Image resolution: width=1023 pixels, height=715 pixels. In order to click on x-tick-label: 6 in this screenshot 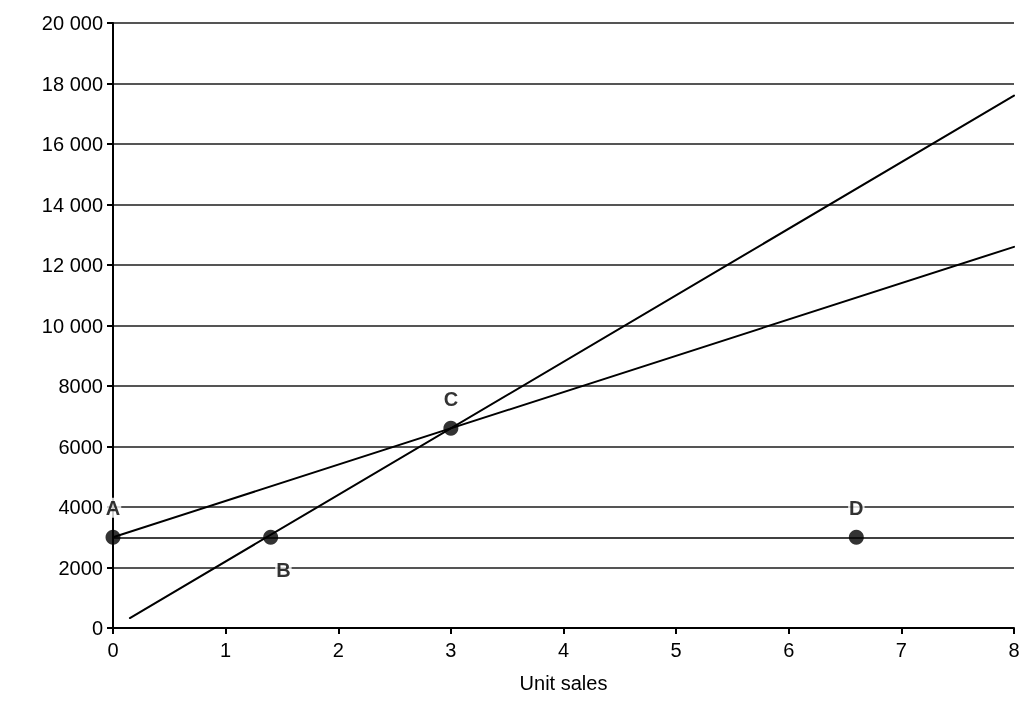, I will do `click(789, 650)`.